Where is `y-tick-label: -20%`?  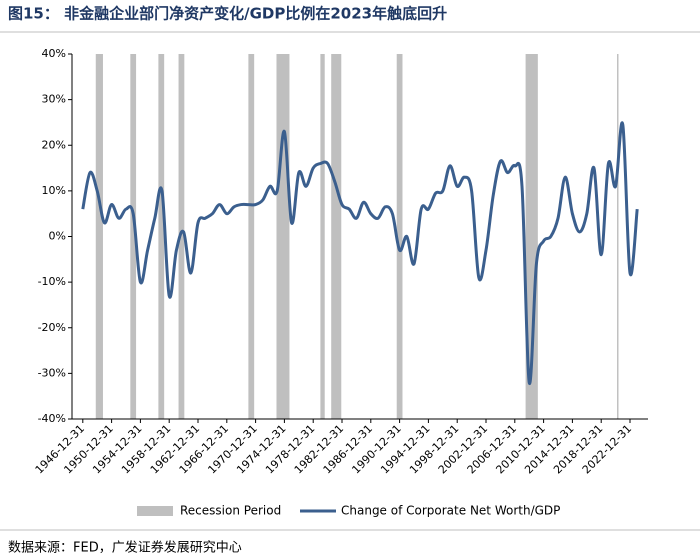
y-tick-label: -20% is located at coordinates (52, 327).